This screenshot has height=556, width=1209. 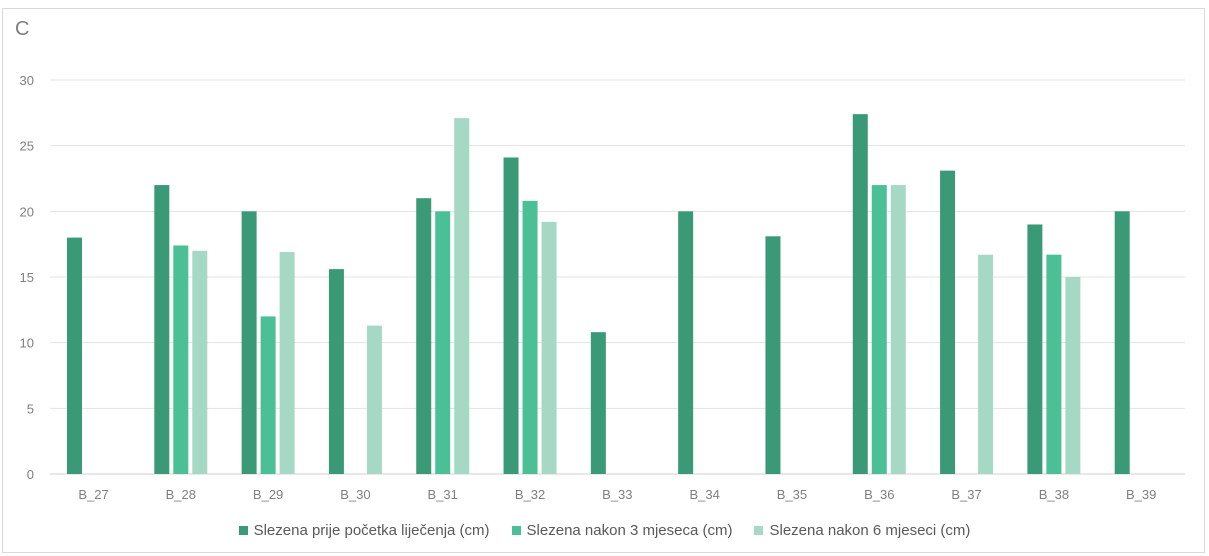 I want to click on y-tick-label: 20, so click(x=27, y=211).